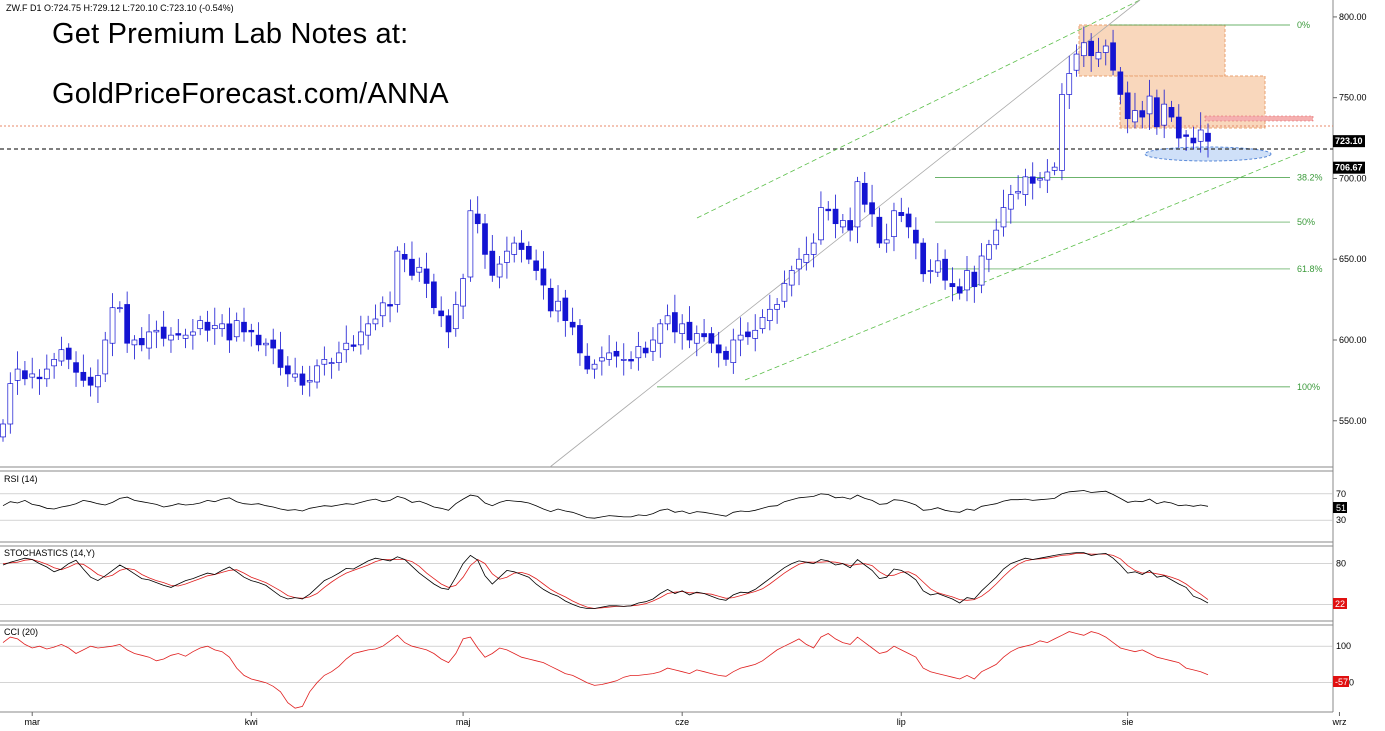 The width and height of the screenshot is (1385, 731). Describe the element at coordinates (605, 670) in the screenshot. I see `cci-line` at that location.